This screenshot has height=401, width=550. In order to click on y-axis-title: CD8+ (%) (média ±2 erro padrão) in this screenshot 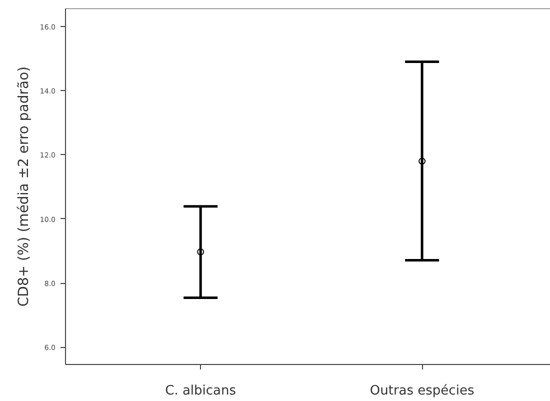, I will do `click(24, 186)`.